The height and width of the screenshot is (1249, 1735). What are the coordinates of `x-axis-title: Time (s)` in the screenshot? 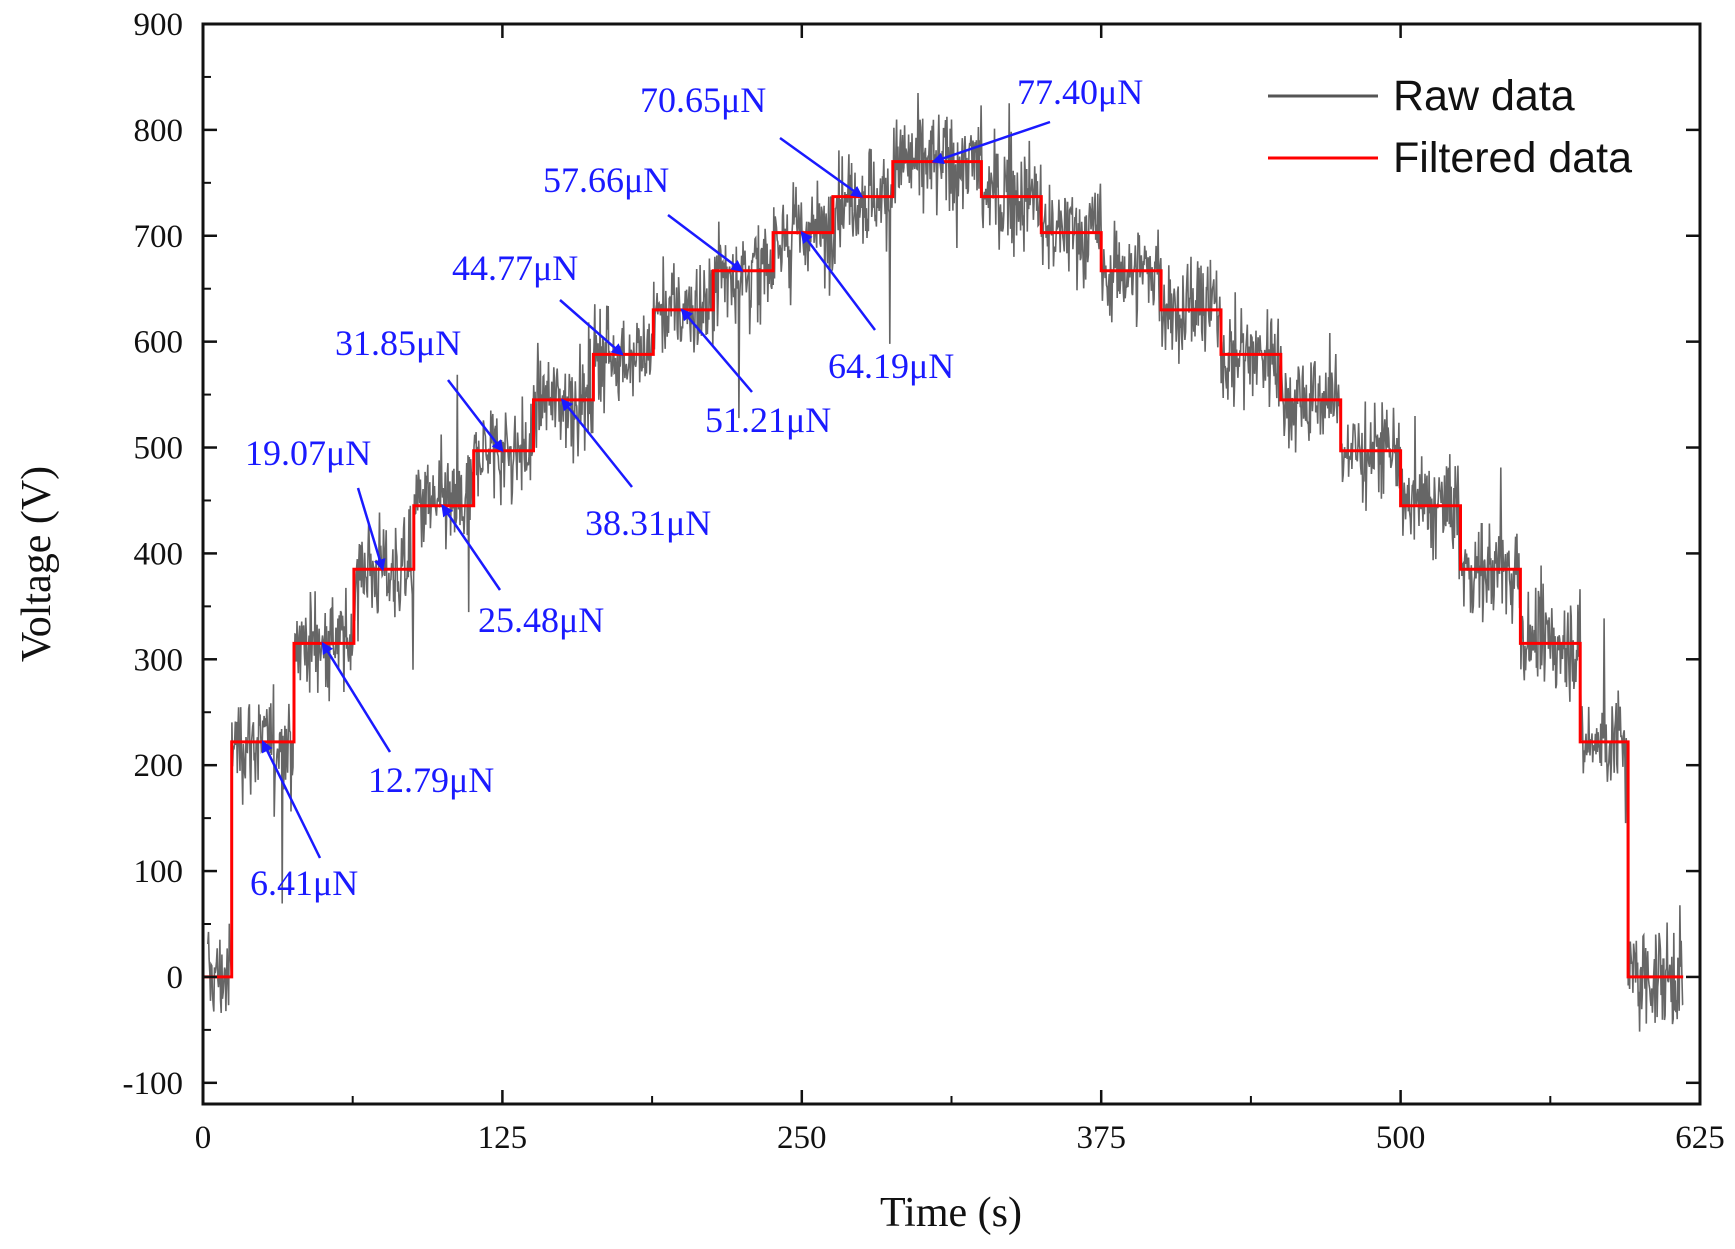 It's located at (951, 1213).